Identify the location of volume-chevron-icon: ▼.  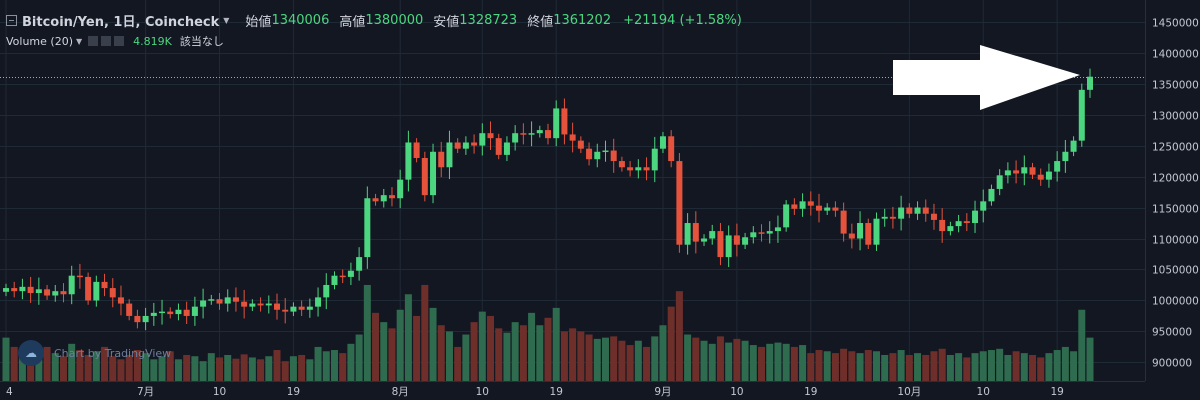
(79, 41).